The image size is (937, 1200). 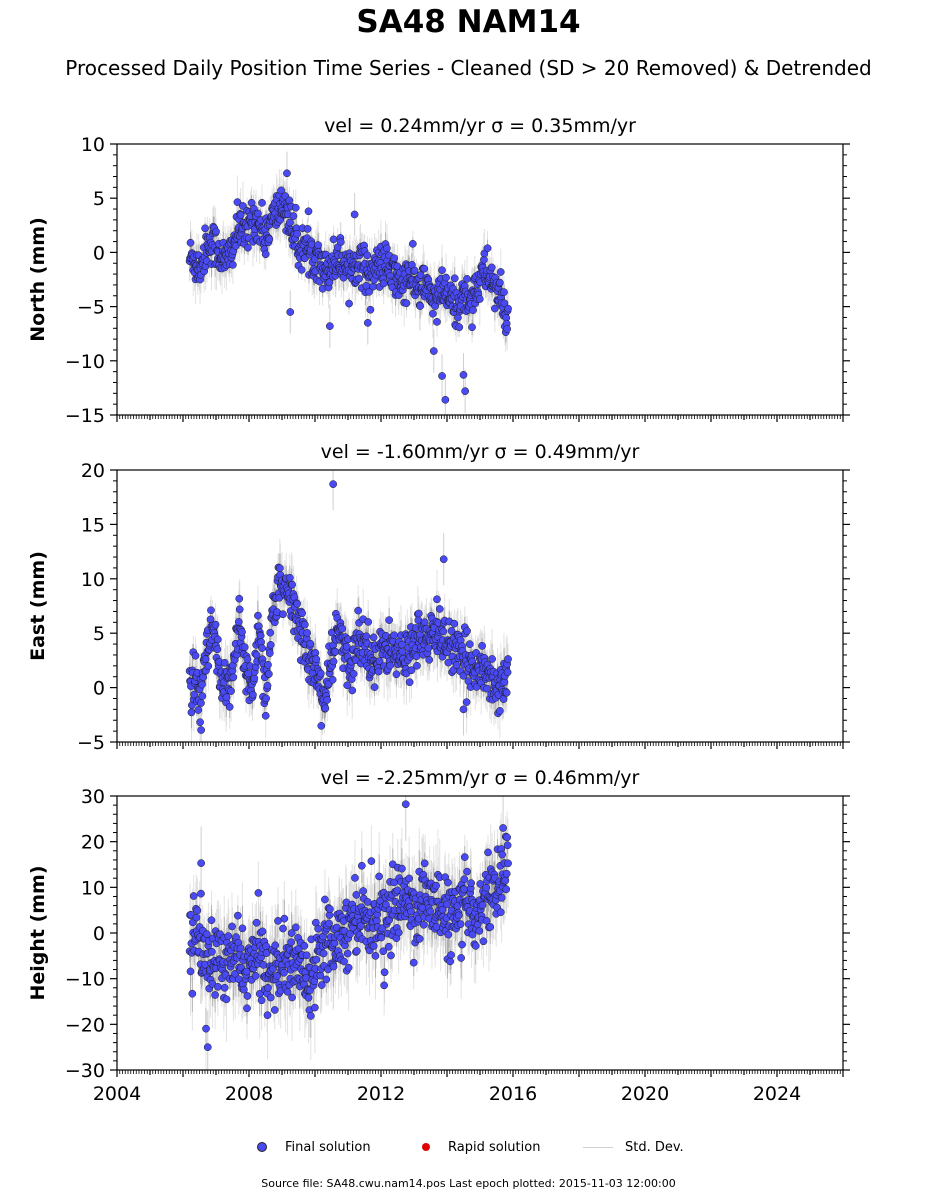 I want to click on final-solution-points, so click(x=348, y=286).